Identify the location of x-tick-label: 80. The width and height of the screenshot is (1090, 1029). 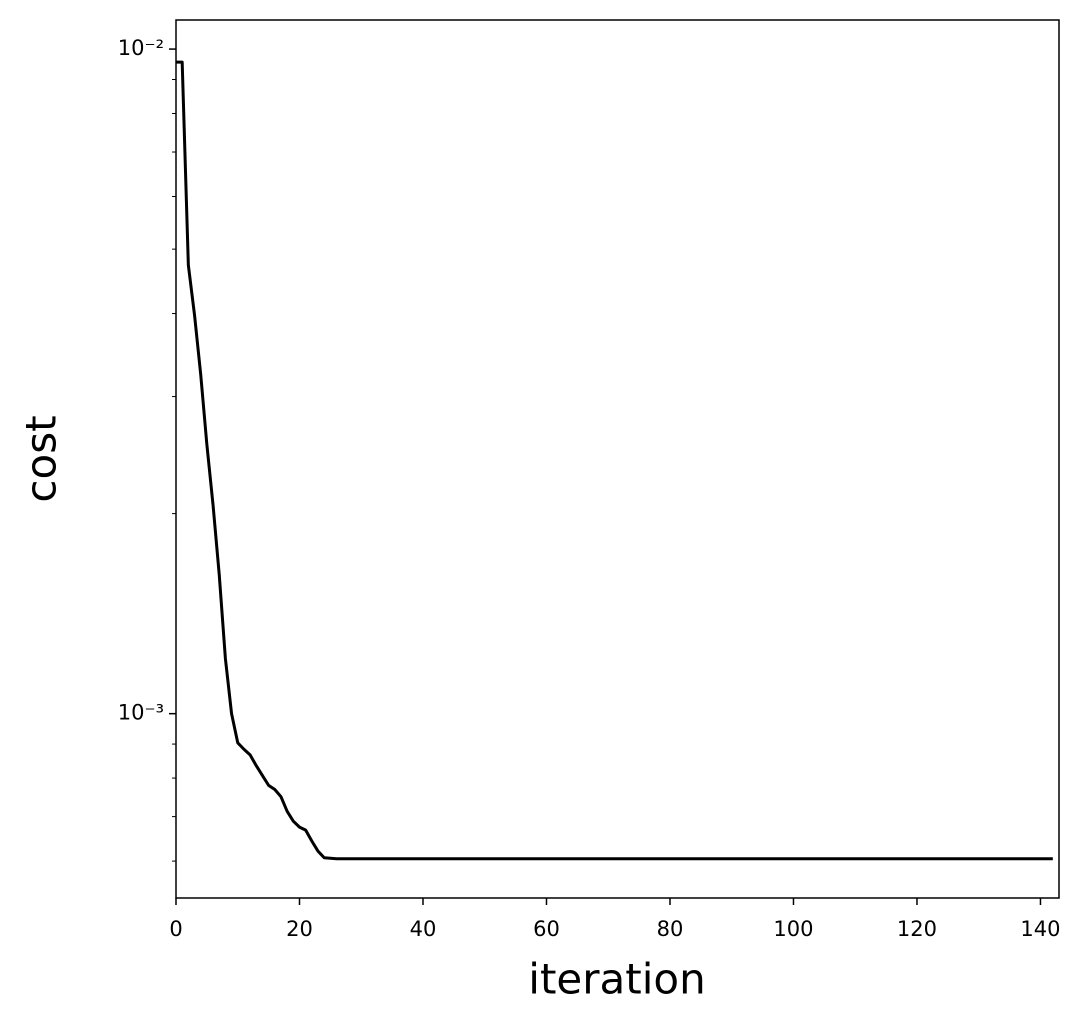
(670, 929).